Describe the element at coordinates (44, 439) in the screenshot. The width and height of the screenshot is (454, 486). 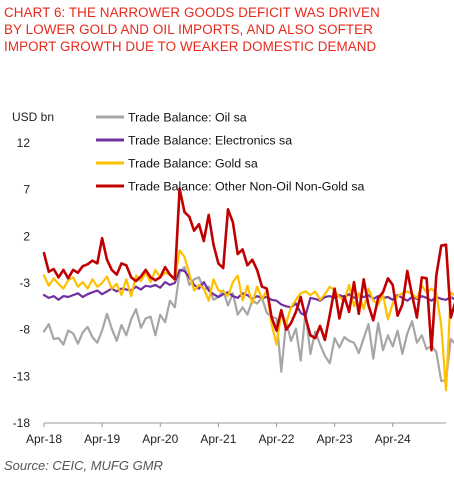
I see `x-tick-label: Apr-18` at that location.